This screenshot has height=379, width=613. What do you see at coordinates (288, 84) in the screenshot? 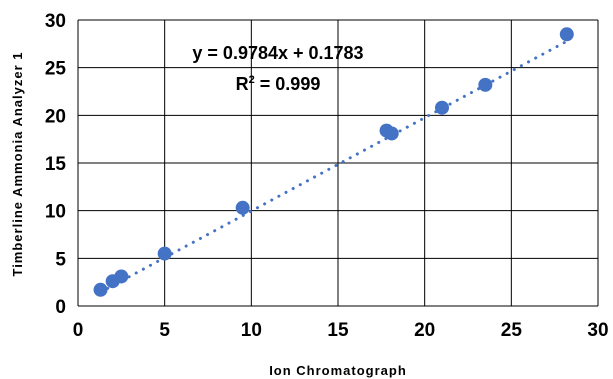
I see `r-squared-value: = 0.999` at bounding box center [288, 84].